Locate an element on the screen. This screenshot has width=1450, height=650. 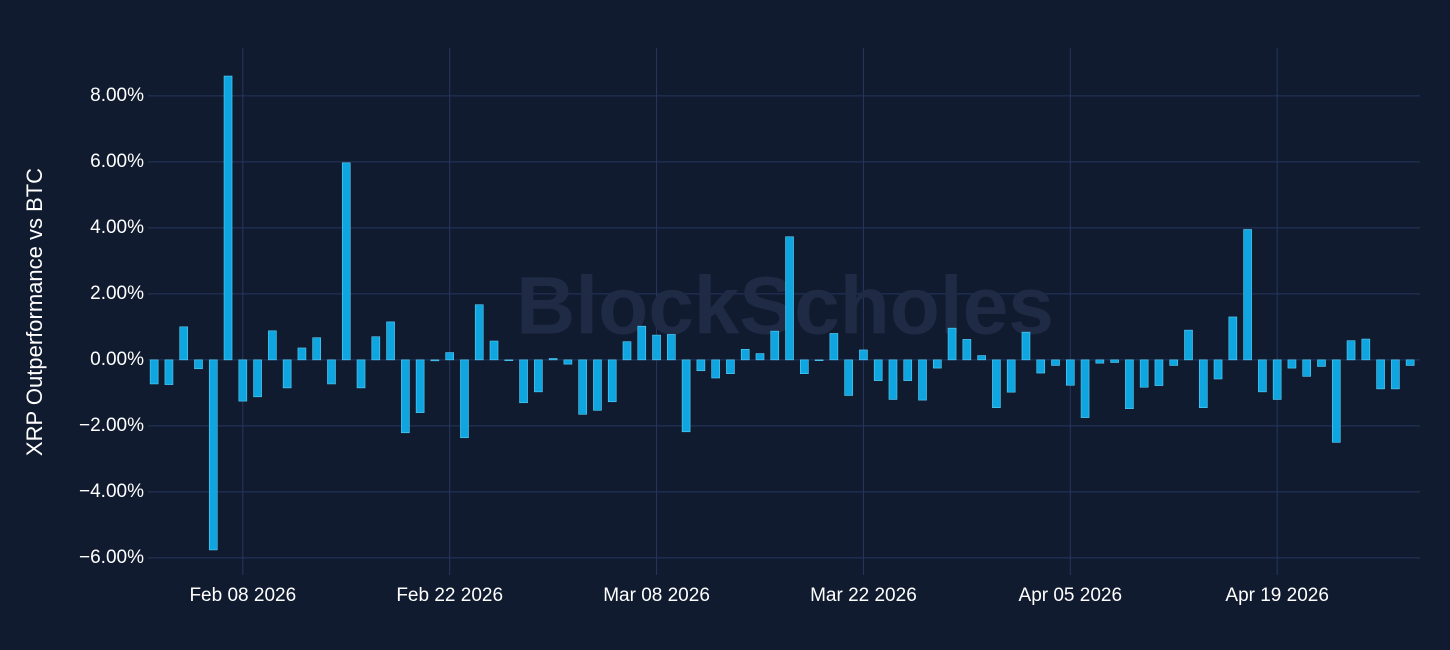
x-tick-label: Mar 22 2026 is located at coordinates (863, 595).